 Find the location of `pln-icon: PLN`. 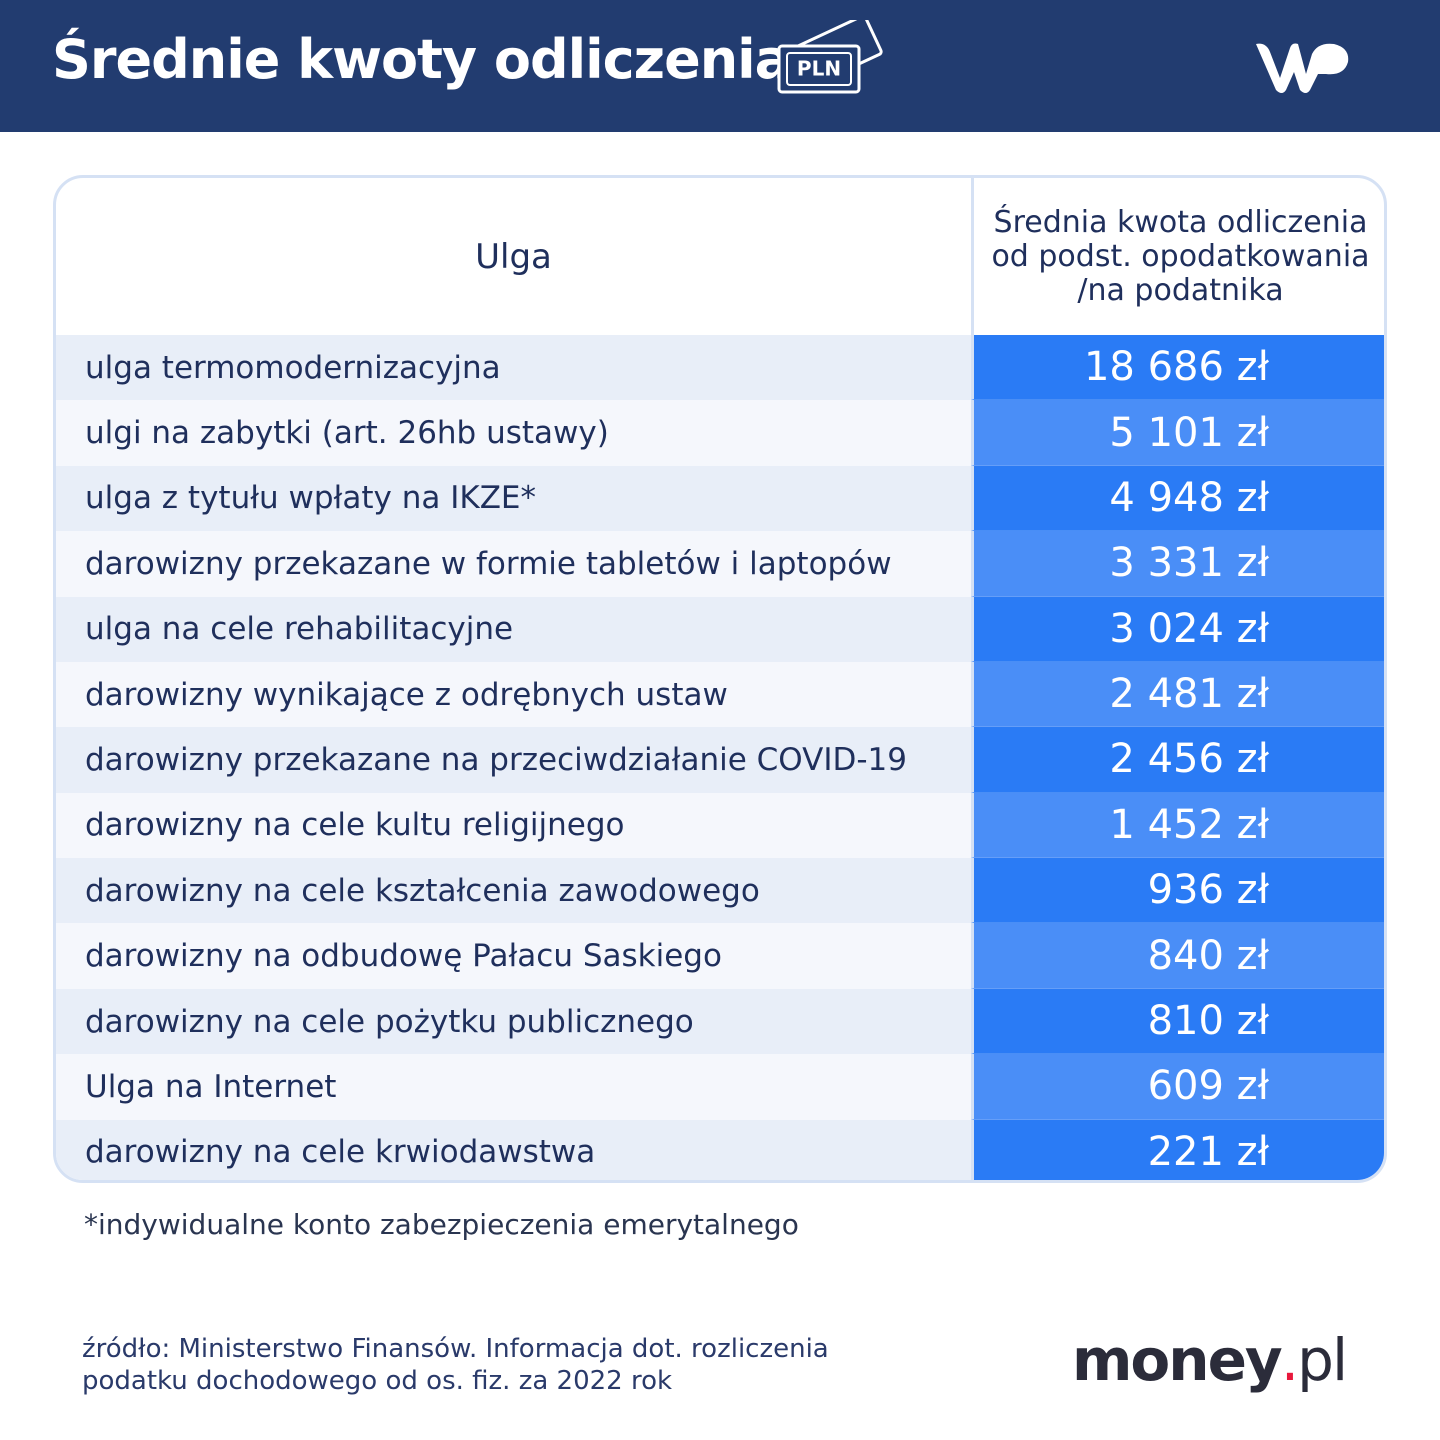

pln-icon: PLN is located at coordinates (830, 57).